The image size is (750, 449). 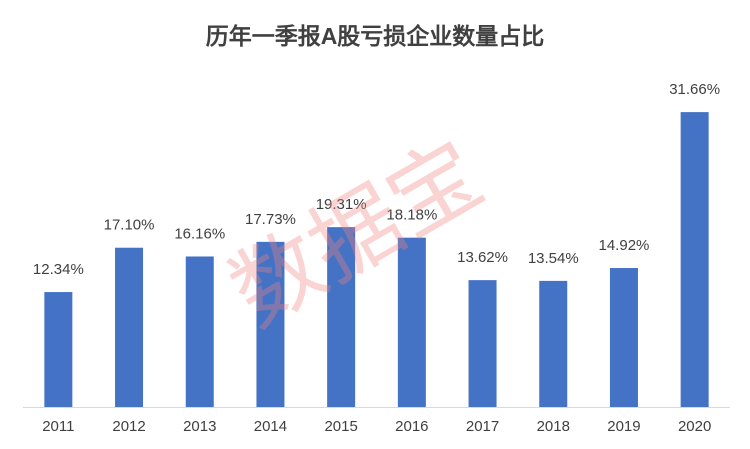 I want to click on value-label: 12.34%, so click(x=58, y=269).